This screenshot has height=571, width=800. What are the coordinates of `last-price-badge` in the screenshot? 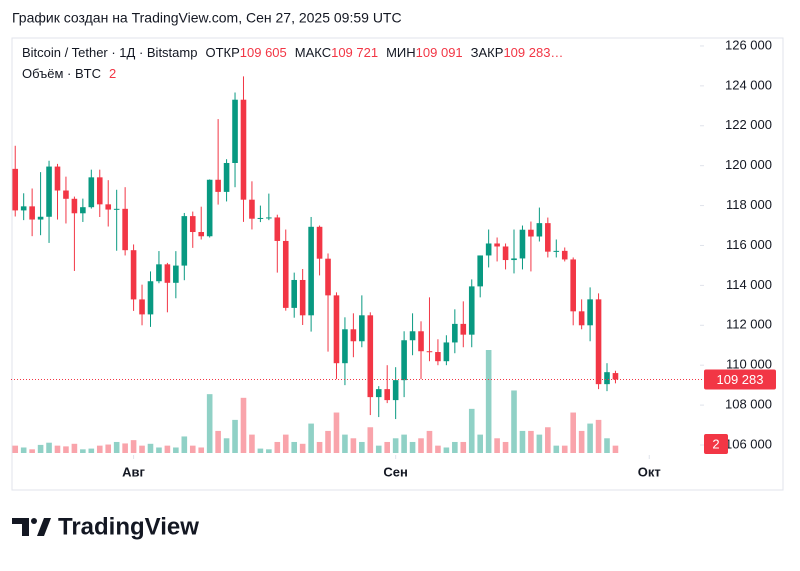 It's located at (740, 379).